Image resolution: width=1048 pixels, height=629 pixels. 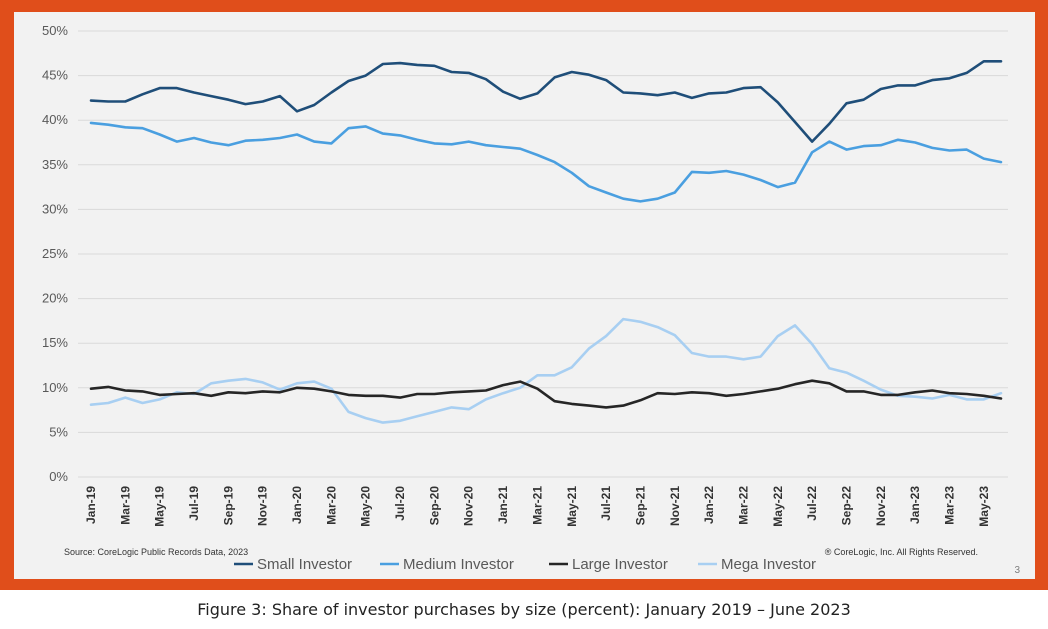 I want to click on x-tick-label: Jan-21, so click(x=503, y=505).